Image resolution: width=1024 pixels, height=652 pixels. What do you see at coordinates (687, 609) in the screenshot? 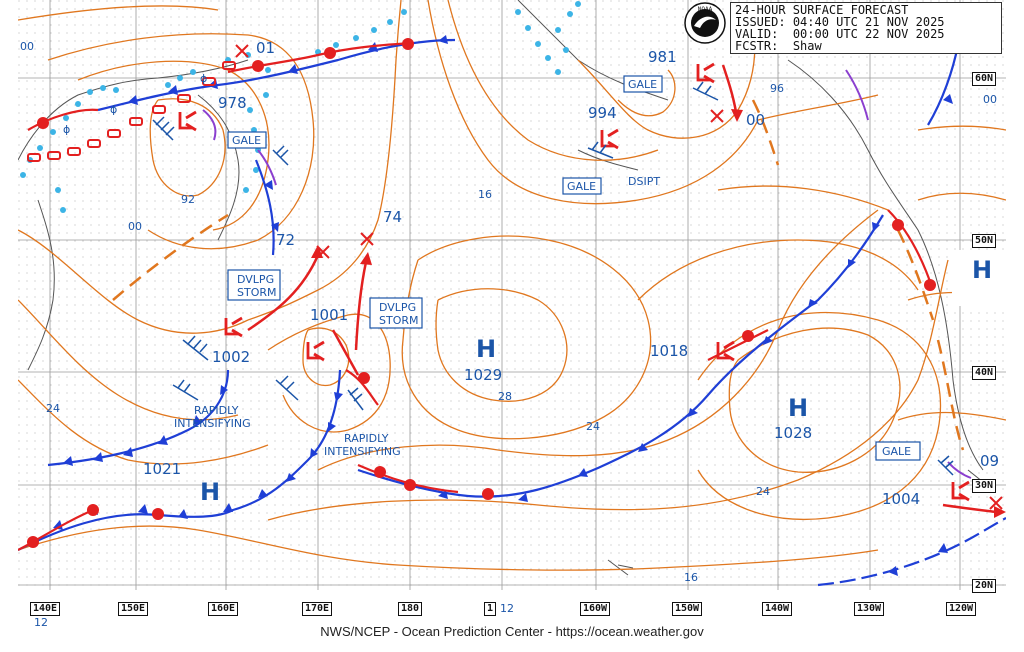
I see `longitude-label: 150W` at bounding box center [687, 609].